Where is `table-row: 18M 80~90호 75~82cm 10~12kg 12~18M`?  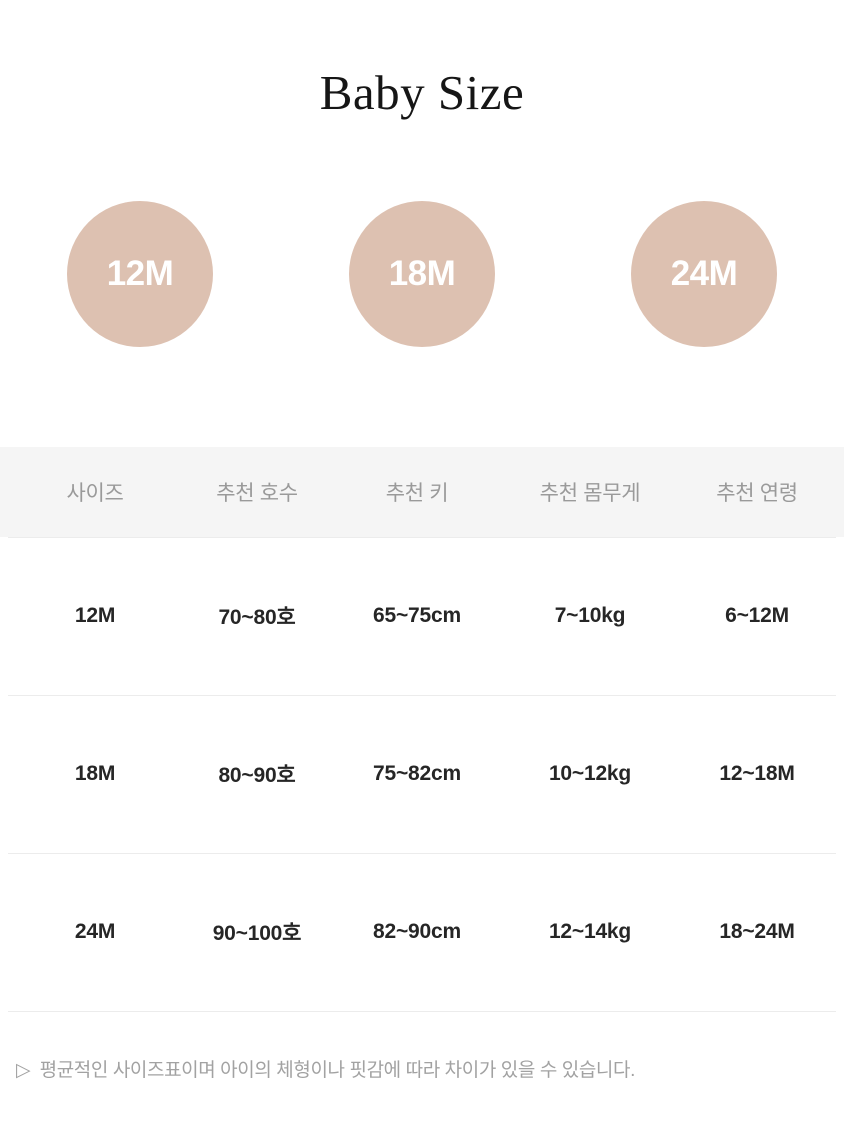 table-row: 18M 80~90호 75~82cm 10~12kg 12~18M is located at coordinates (422, 773).